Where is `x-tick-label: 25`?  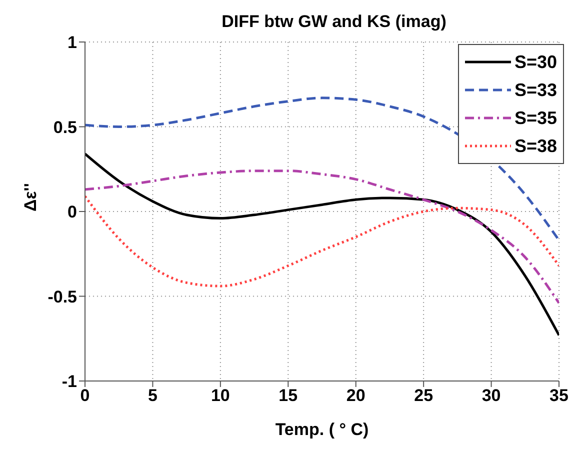 x-tick-label: 25 is located at coordinates (424, 396).